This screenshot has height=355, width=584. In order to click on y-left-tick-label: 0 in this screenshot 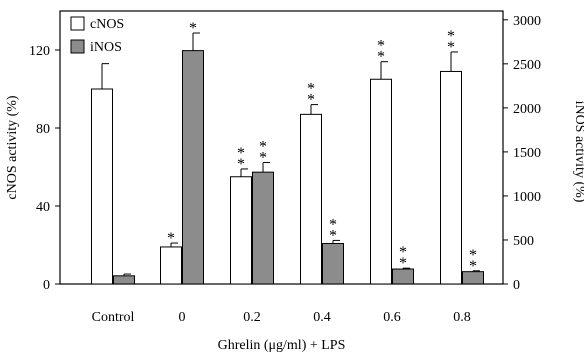, I will do `click(46, 285)`.